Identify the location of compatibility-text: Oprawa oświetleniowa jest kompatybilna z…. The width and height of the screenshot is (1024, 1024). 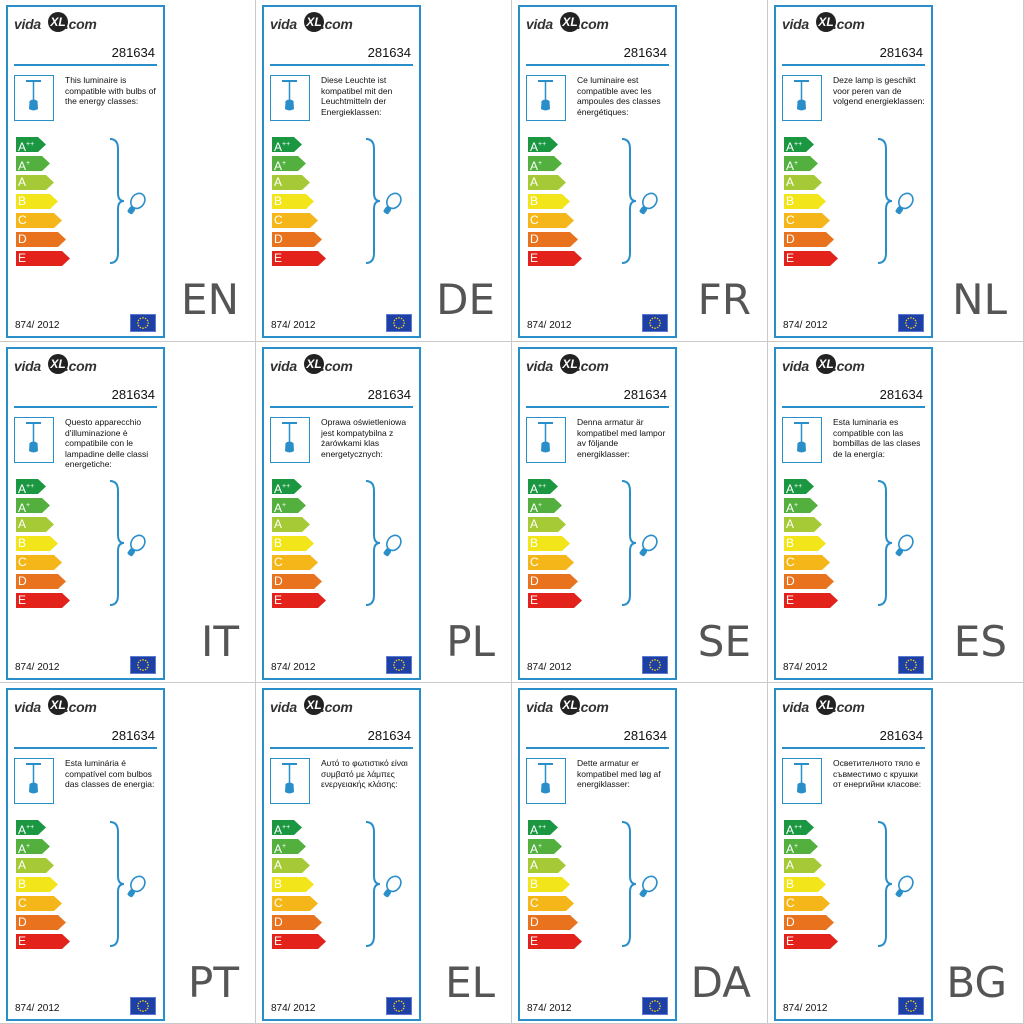
(364, 438).